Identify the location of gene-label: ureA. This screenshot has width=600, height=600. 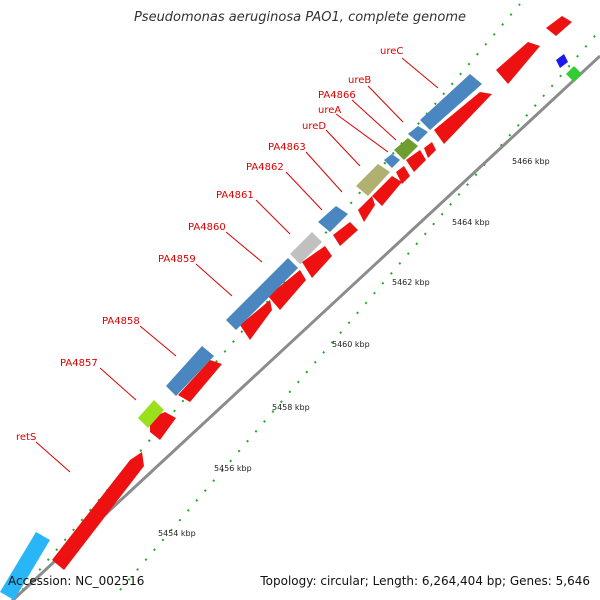
(329, 110).